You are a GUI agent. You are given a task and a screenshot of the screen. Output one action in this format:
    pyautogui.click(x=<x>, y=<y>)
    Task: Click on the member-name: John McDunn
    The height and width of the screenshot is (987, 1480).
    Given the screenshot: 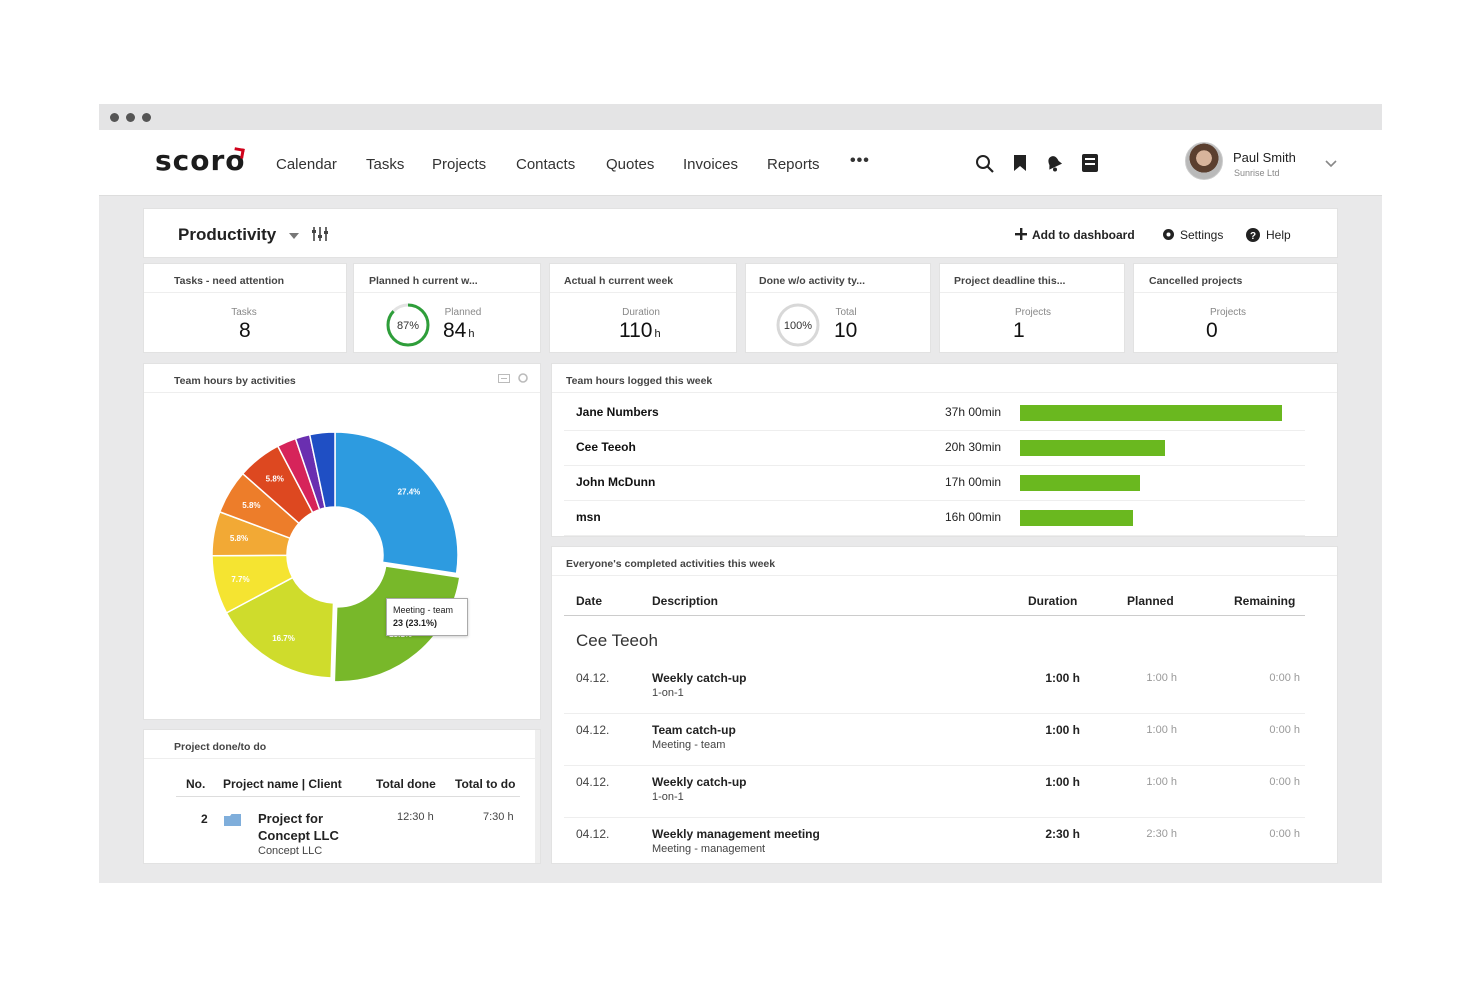 What is the action you would take?
    pyautogui.click(x=616, y=482)
    